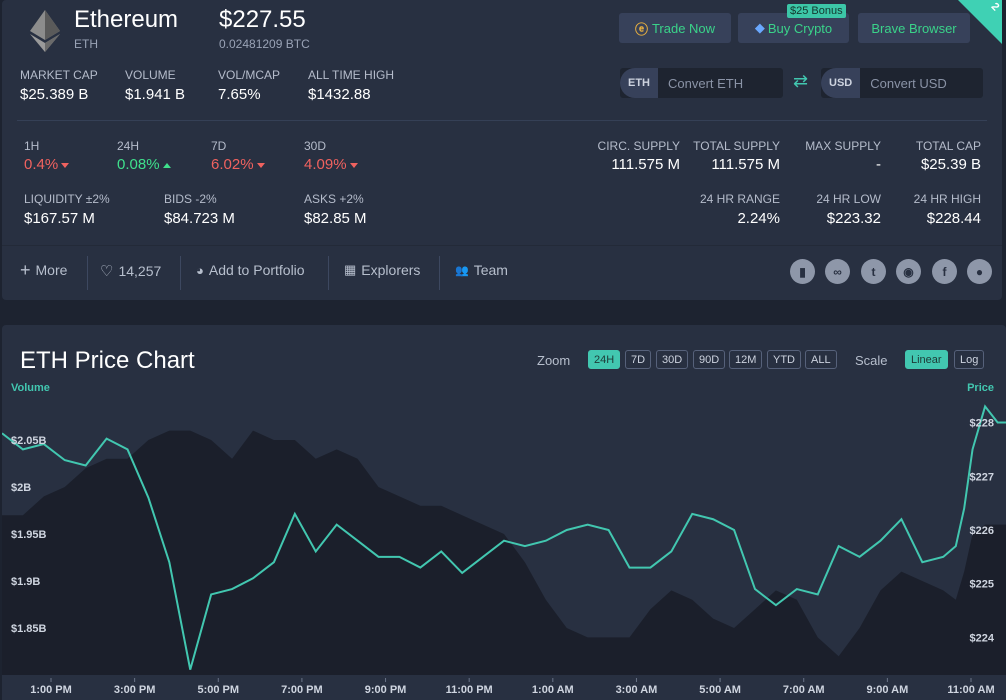 The image size is (1006, 700). Describe the element at coordinates (21, 488) in the screenshot. I see `volume-tick-label: $2B` at that location.